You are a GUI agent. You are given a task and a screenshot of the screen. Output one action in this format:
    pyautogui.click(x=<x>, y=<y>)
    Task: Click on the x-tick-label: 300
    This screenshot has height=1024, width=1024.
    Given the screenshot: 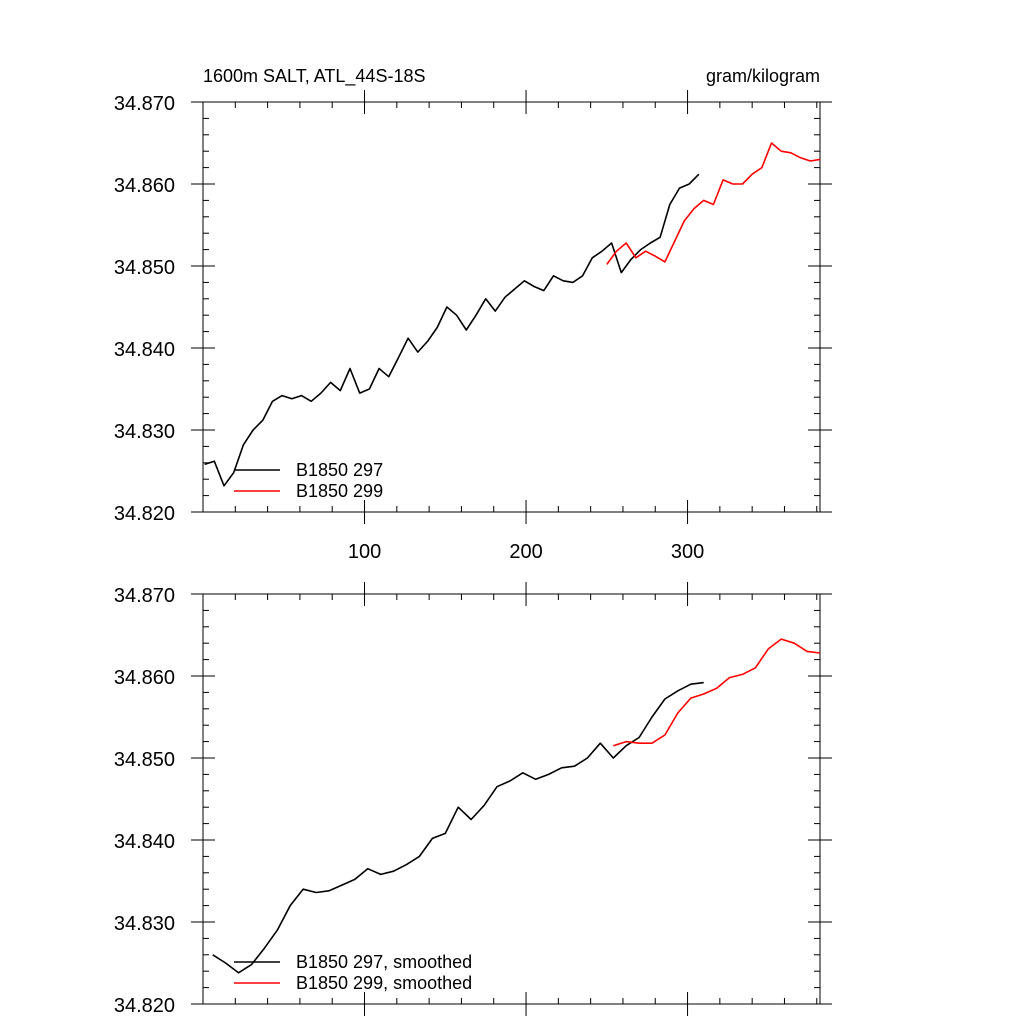 What is the action you would take?
    pyautogui.click(x=687, y=552)
    